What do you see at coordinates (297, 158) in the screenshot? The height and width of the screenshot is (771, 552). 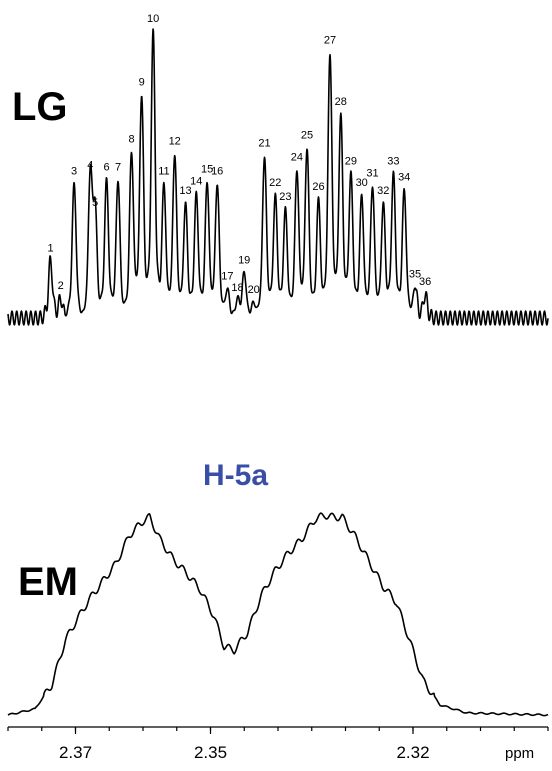 I see `peak-label-24: 24` at bounding box center [297, 158].